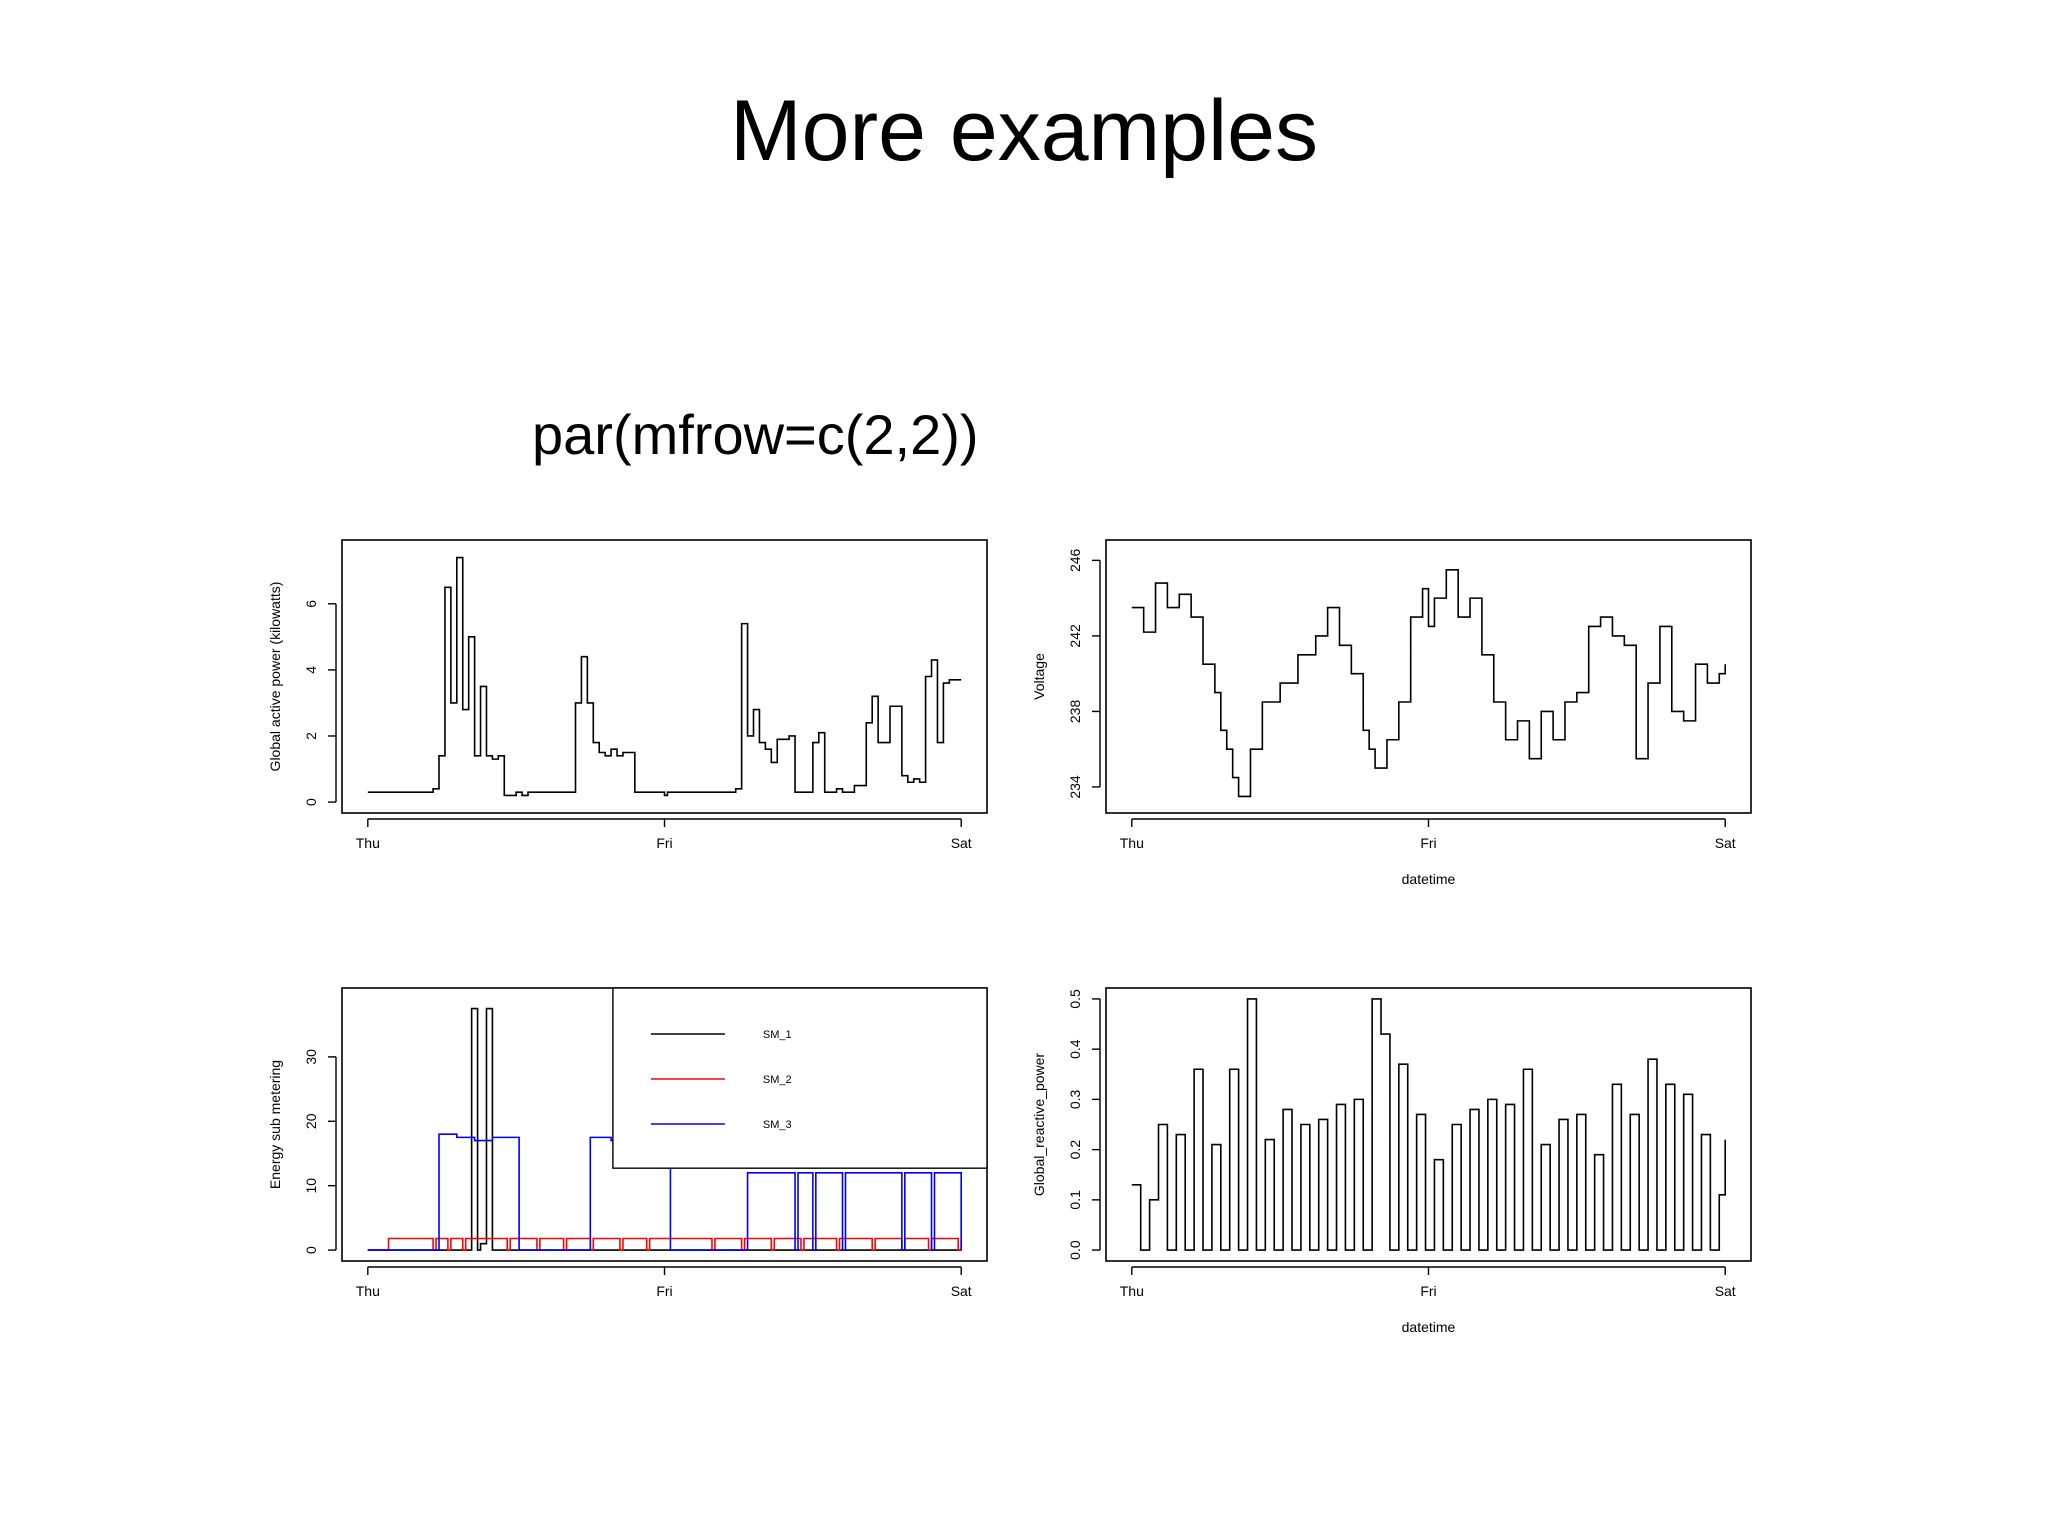  Describe the element at coordinates (311, 1057) in the screenshot. I see `y-tick-label: 30` at that location.